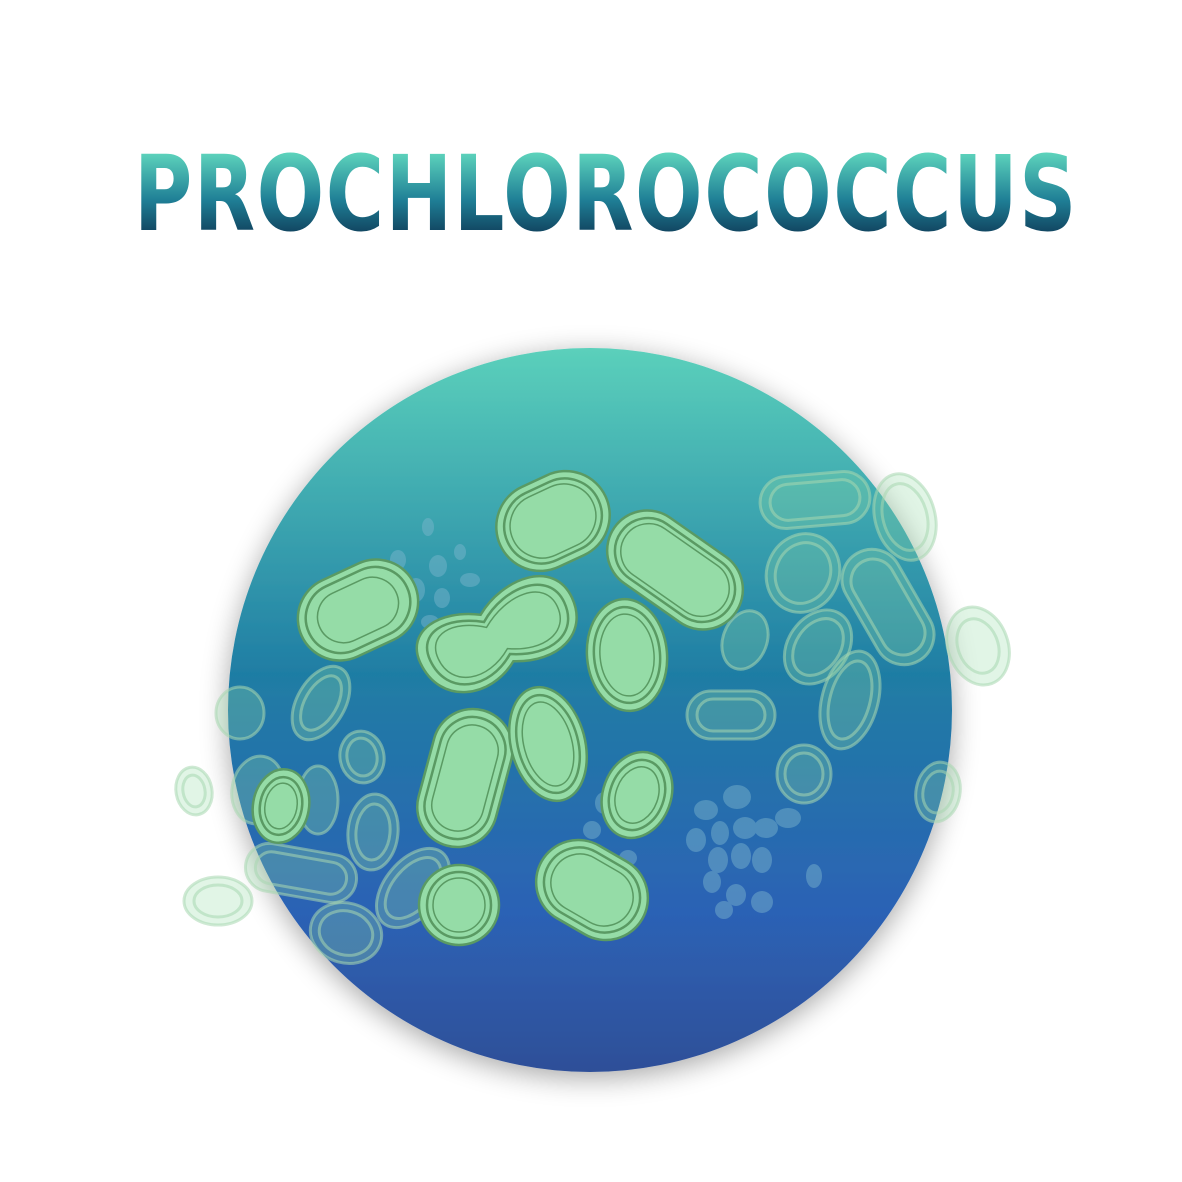 Image resolution: width=1182 pixels, height=1182 pixels. I want to click on title-area: PROCHLOROCOCCUS, so click(591, 188).